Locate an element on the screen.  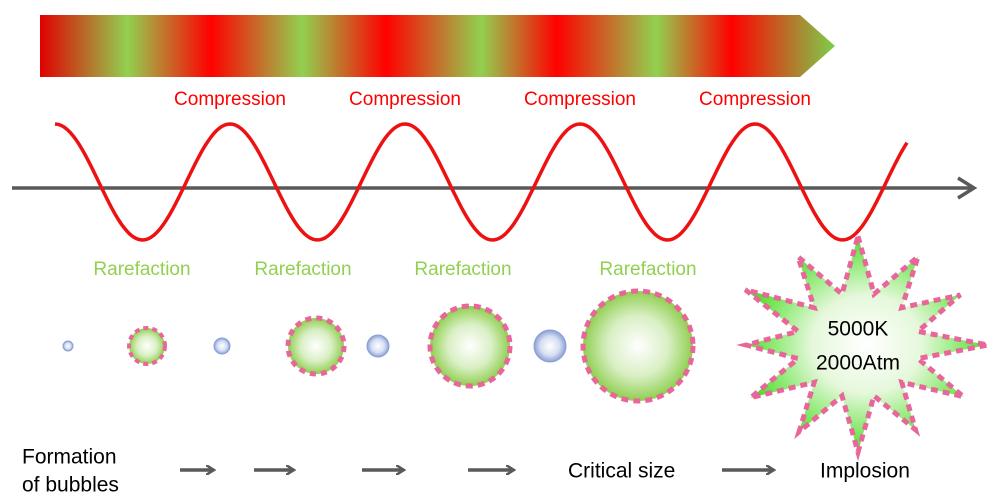
pressure-band is located at coordinates (437, 46).